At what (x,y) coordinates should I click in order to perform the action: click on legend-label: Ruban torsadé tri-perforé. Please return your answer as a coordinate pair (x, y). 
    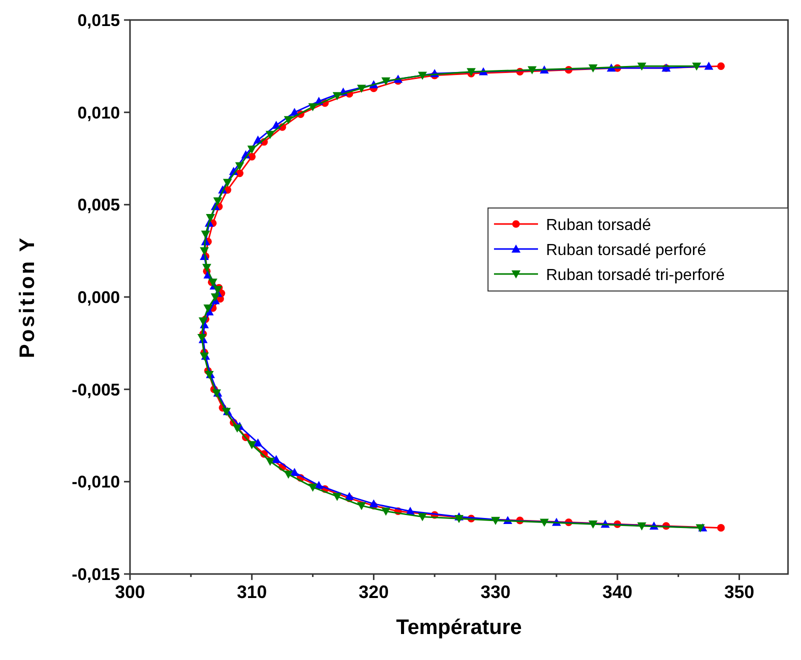
    Looking at the image, I should click on (635, 275).